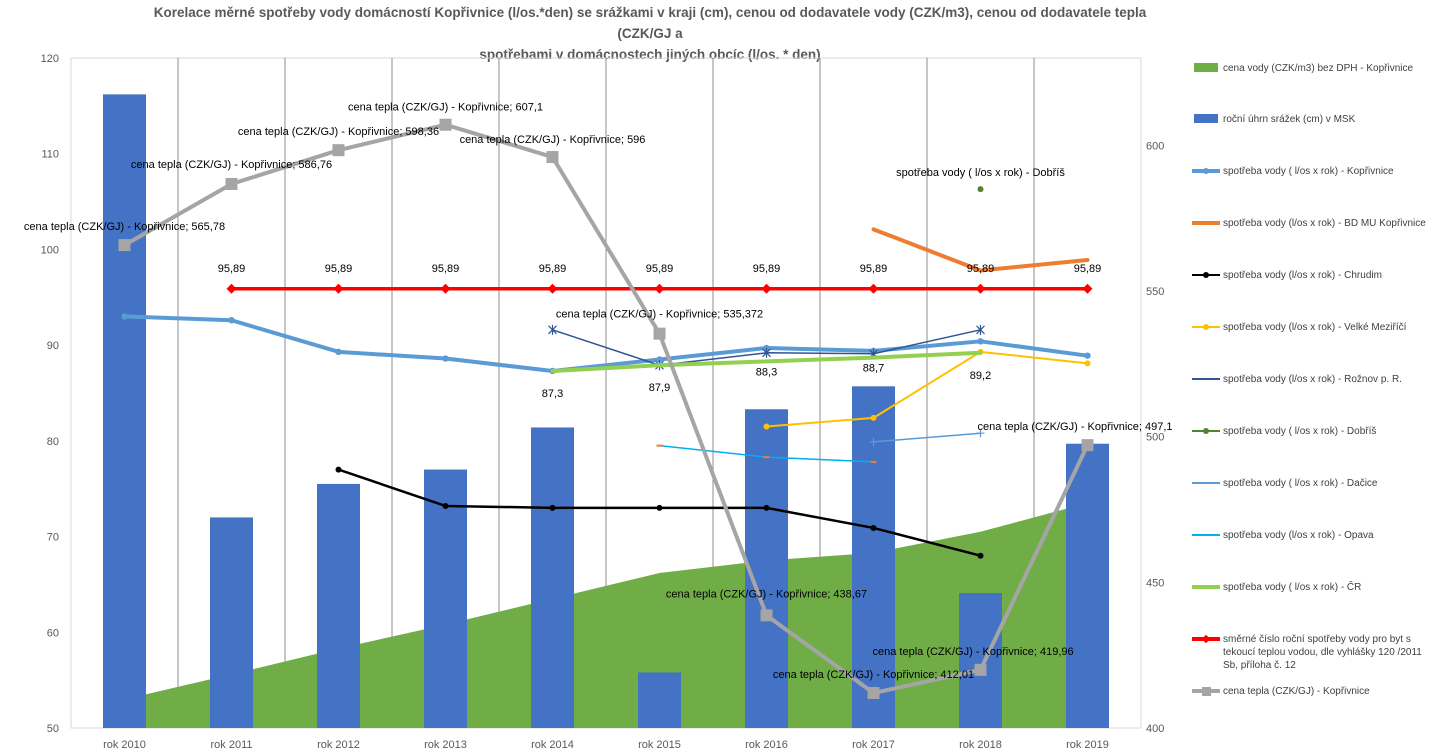 The height and width of the screenshot is (756, 1436). What do you see at coordinates (873, 369) in the screenshot?
I see `cr-value-label: 88,7` at bounding box center [873, 369].